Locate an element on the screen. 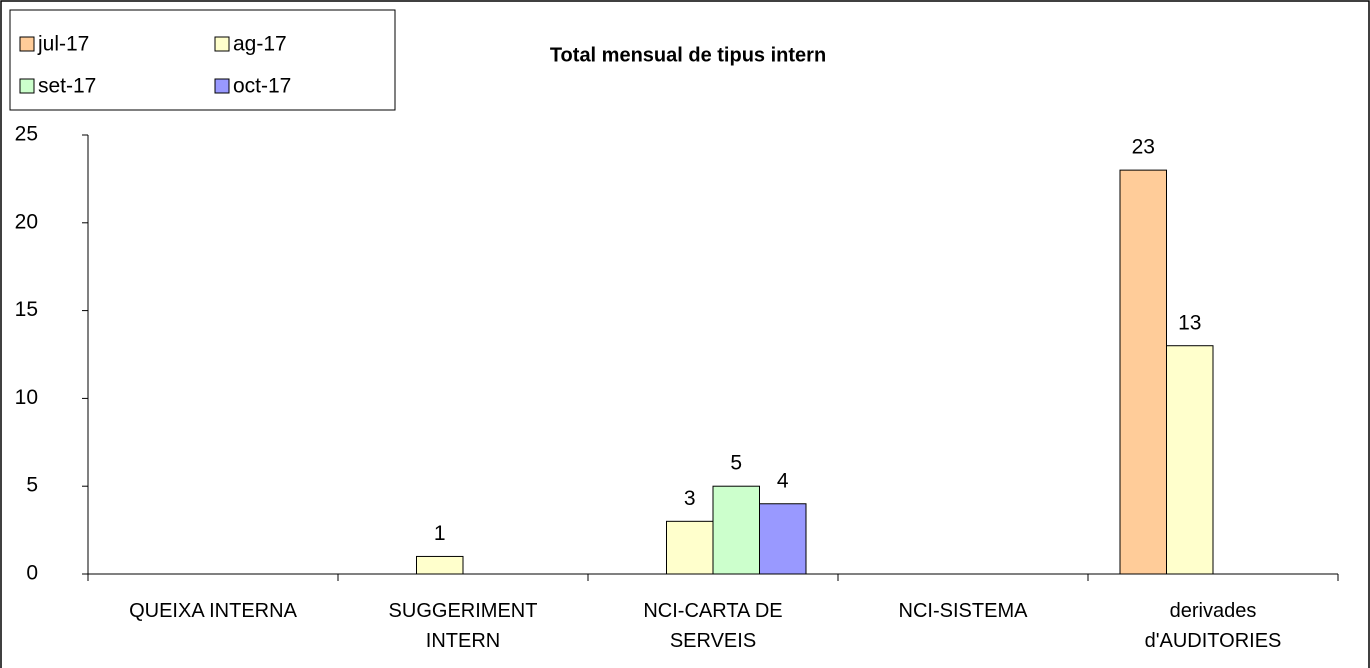 This screenshot has width=1370, height=668. data-label: 1 is located at coordinates (440, 533).